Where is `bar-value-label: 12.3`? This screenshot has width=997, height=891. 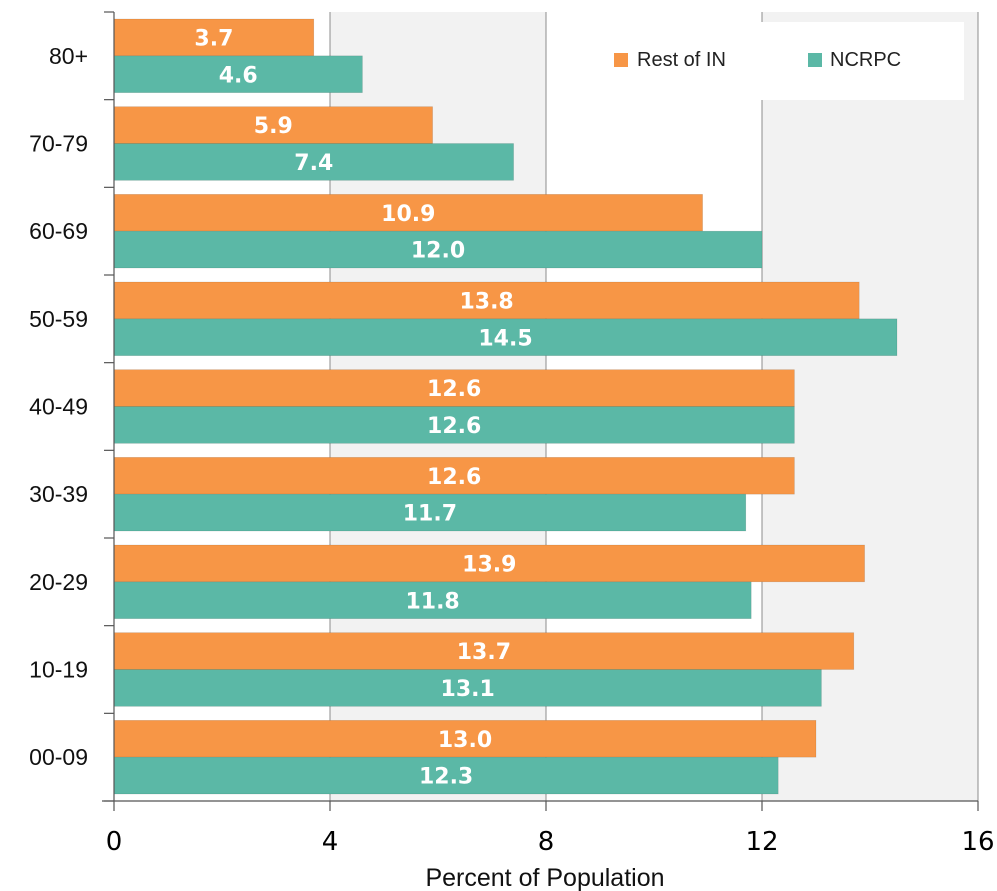 bar-value-label: 12.3 is located at coordinates (446, 777).